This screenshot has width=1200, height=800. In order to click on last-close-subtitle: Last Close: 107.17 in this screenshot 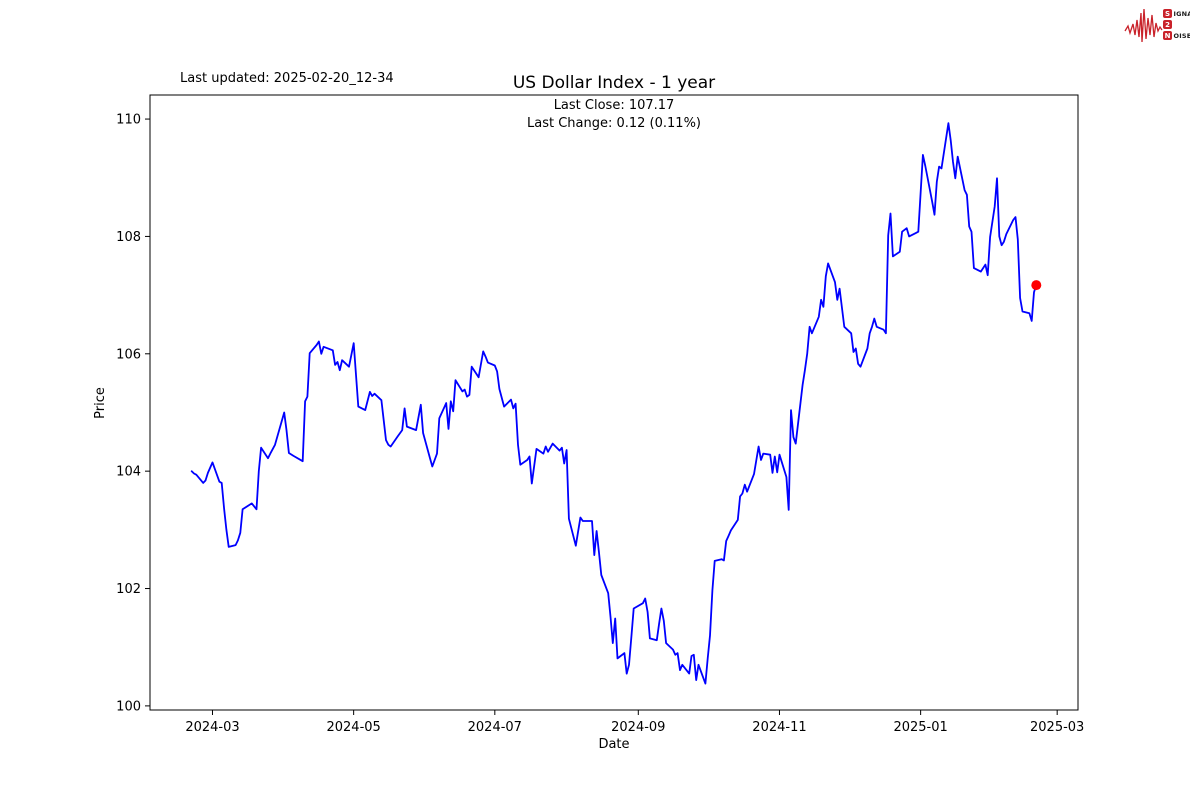, I will do `click(614, 105)`.